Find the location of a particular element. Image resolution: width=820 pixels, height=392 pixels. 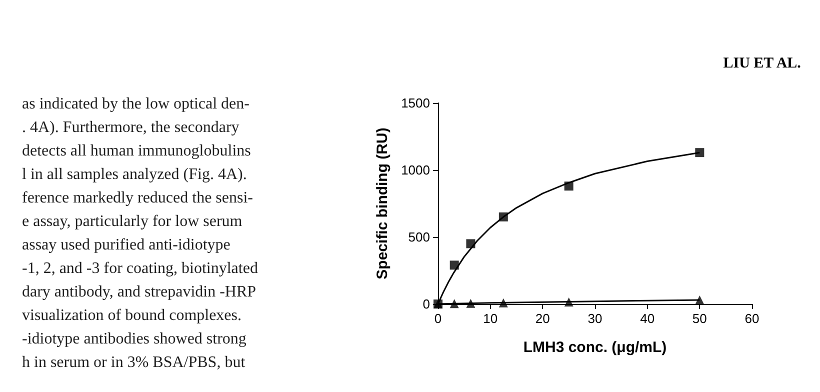

text: detects all human immunoglobulins is located at coordinates (136, 151).